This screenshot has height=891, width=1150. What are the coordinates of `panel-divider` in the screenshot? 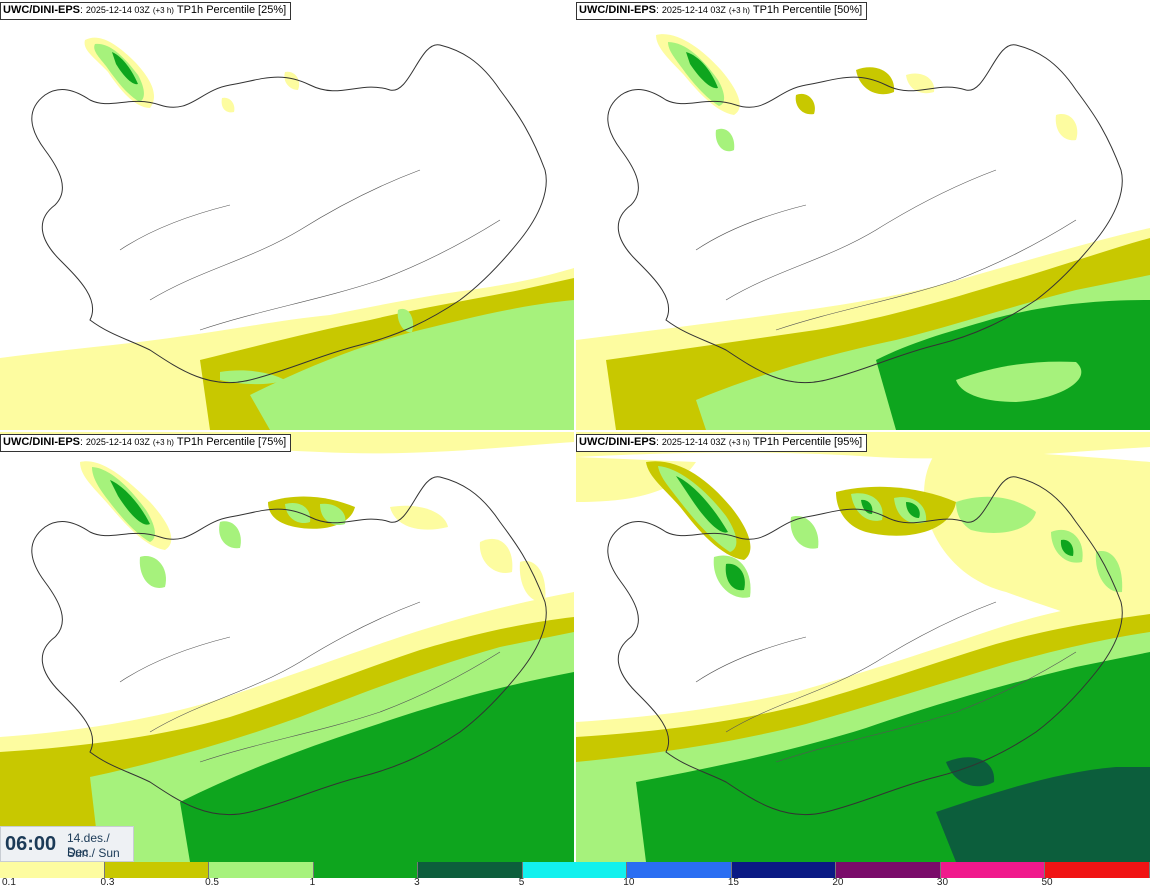 It's located at (575, 431).